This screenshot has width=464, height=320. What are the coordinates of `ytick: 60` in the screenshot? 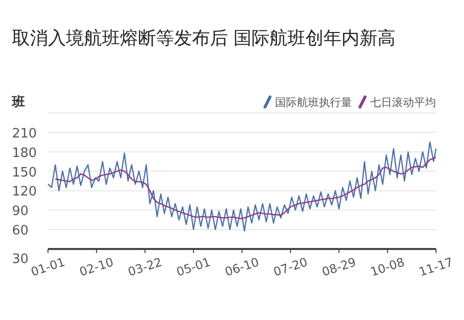 It's located at (20, 231).